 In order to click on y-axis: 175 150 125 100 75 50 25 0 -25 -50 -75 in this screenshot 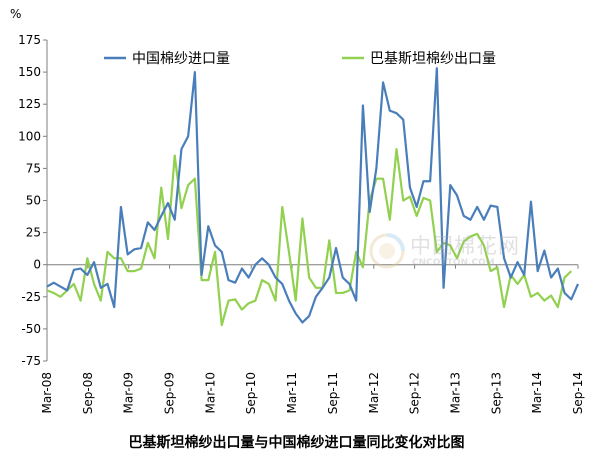, I will do `click(33, 200)`.